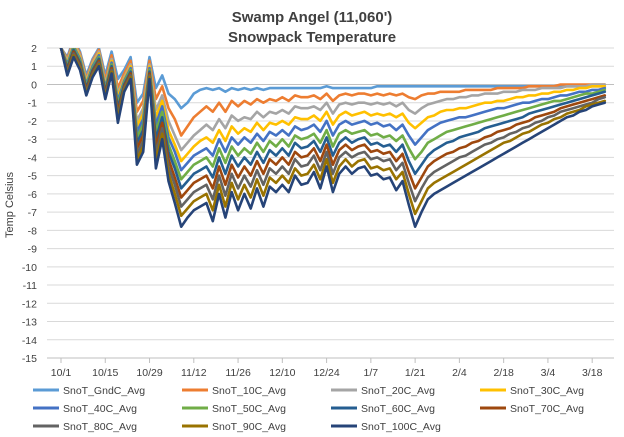  Describe the element at coordinates (548, 373) in the screenshot. I see `x-tick-label: 3/4` at that location.